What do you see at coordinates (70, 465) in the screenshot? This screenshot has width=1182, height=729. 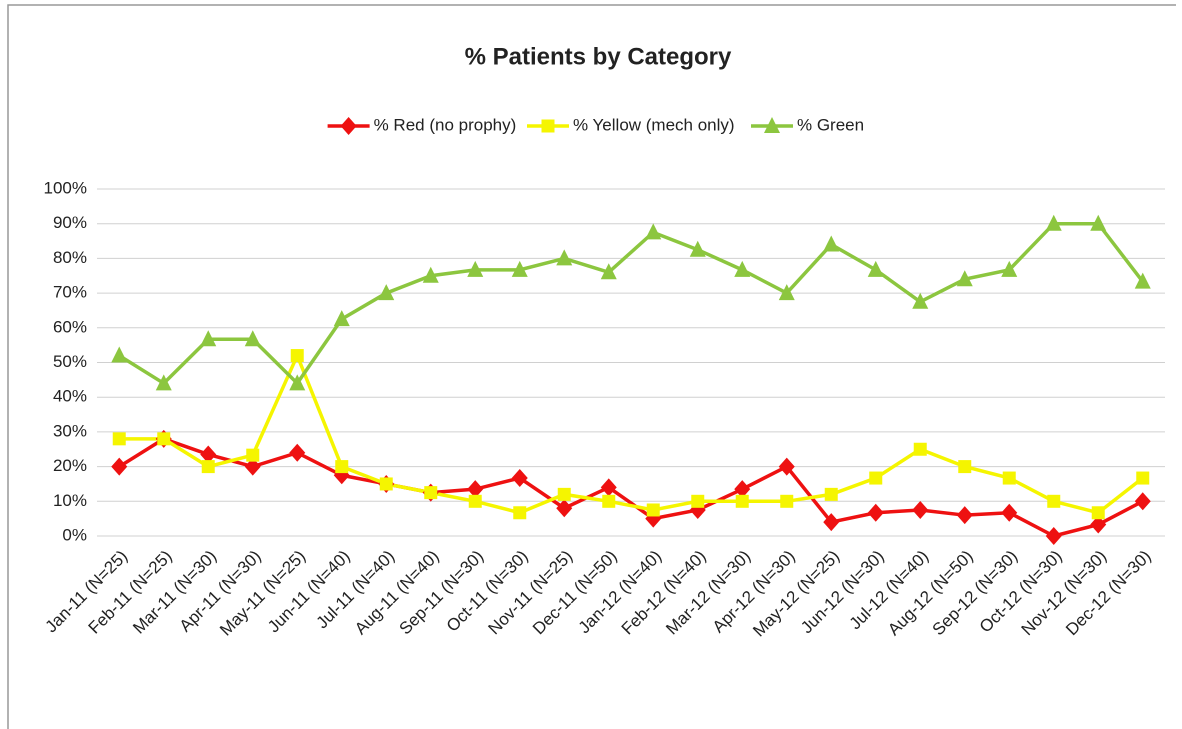 I see `y-tick-label: 20%` at bounding box center [70, 465].